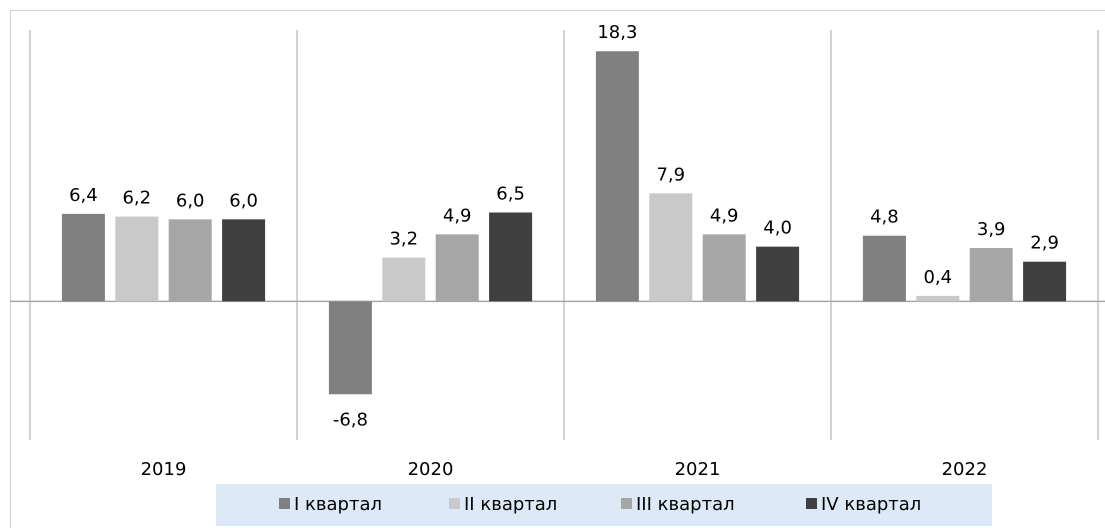 The height and width of the screenshot is (528, 1105). What do you see at coordinates (777, 228) in the screenshot?
I see `data-label: 4,0` at bounding box center [777, 228].